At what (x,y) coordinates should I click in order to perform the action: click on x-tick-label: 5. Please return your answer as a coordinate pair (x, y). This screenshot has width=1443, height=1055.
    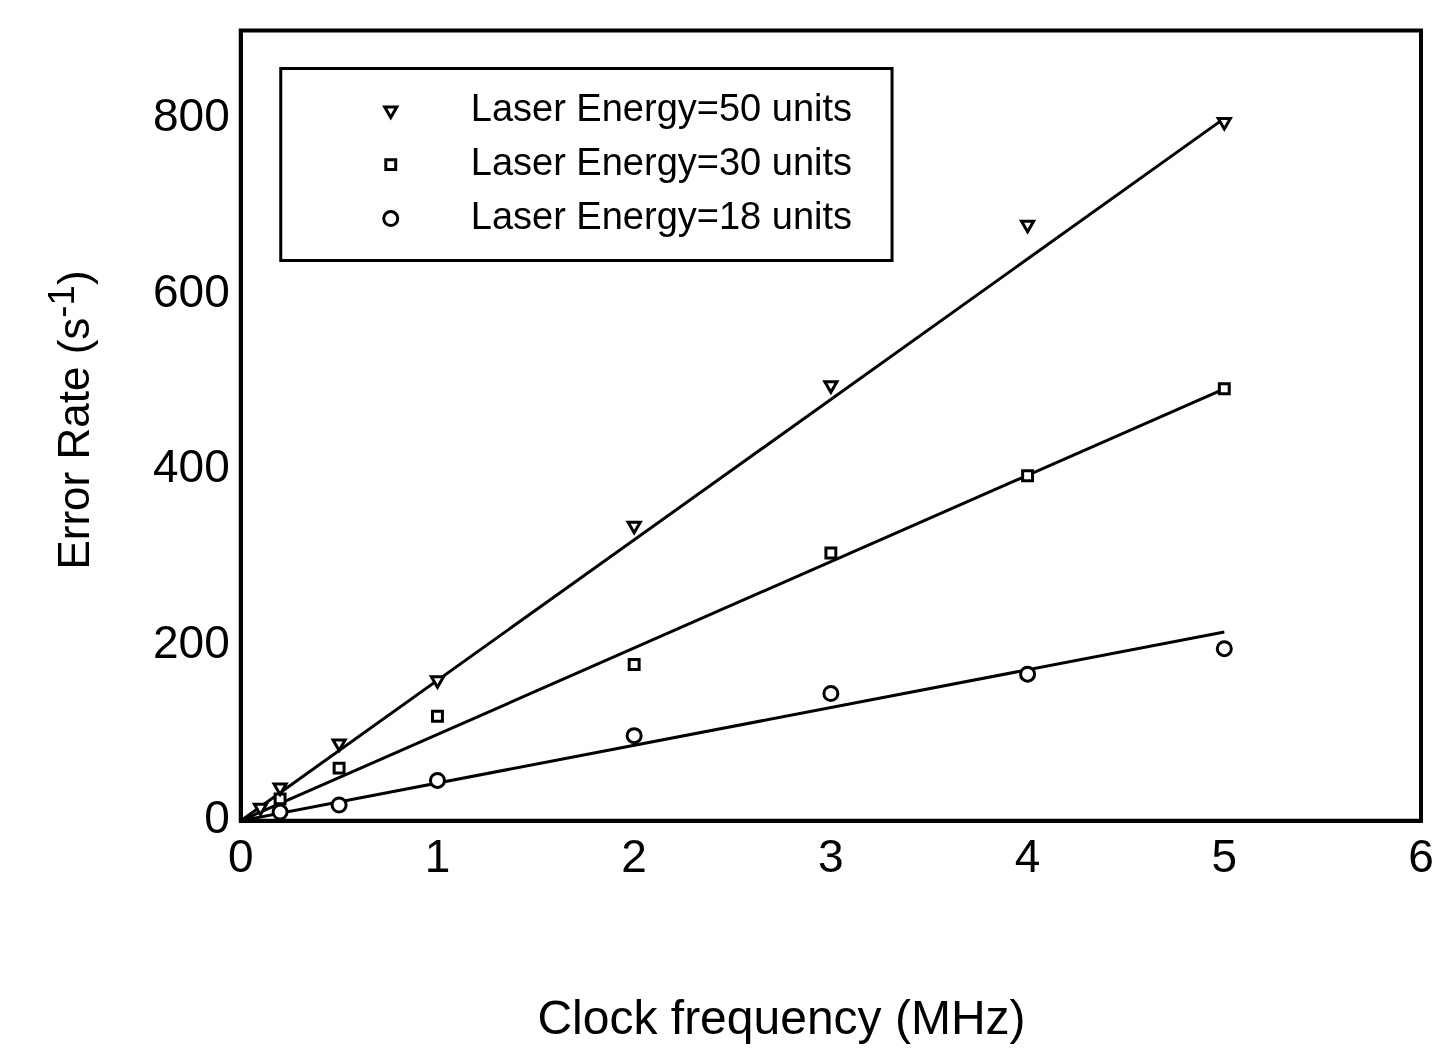
    Looking at the image, I should click on (1224, 856).